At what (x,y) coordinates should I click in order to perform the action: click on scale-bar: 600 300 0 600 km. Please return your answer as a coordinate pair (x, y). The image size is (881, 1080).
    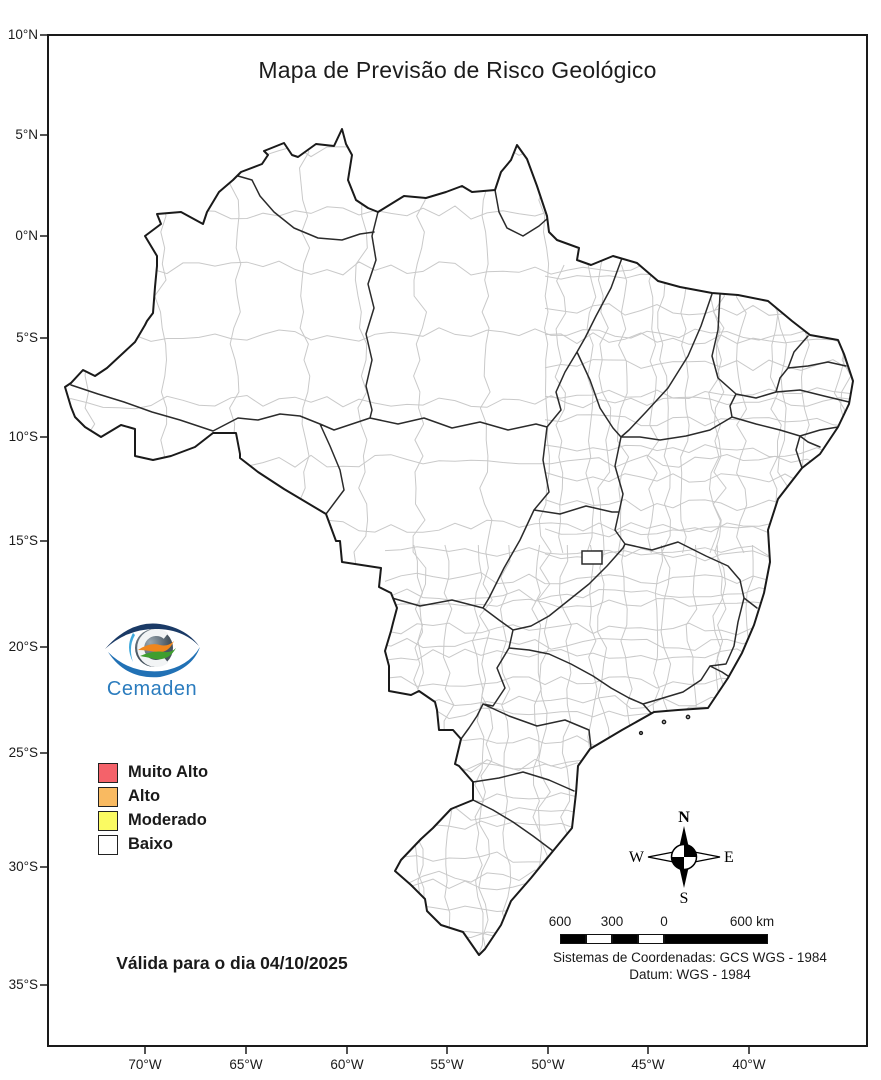
    Looking at the image, I should click on (661, 931).